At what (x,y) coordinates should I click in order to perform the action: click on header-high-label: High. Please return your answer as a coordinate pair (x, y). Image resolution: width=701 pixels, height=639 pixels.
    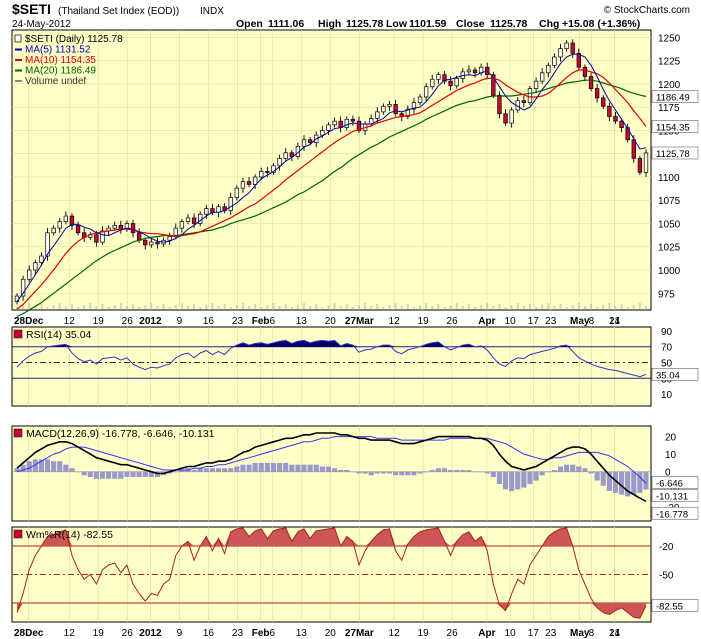
    Looking at the image, I should click on (329, 24).